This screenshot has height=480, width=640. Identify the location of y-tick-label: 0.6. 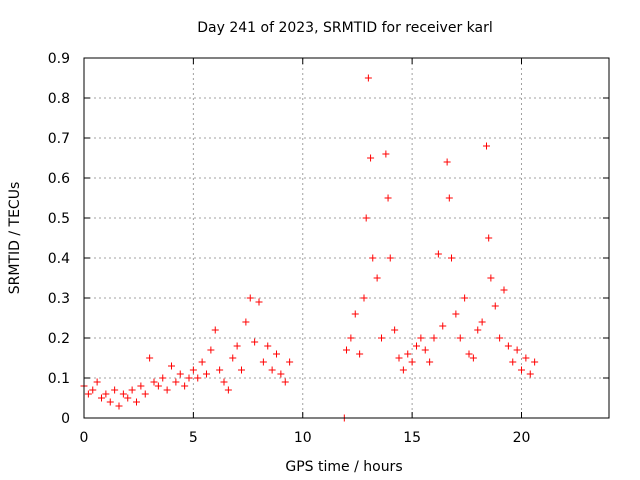
(59, 179).